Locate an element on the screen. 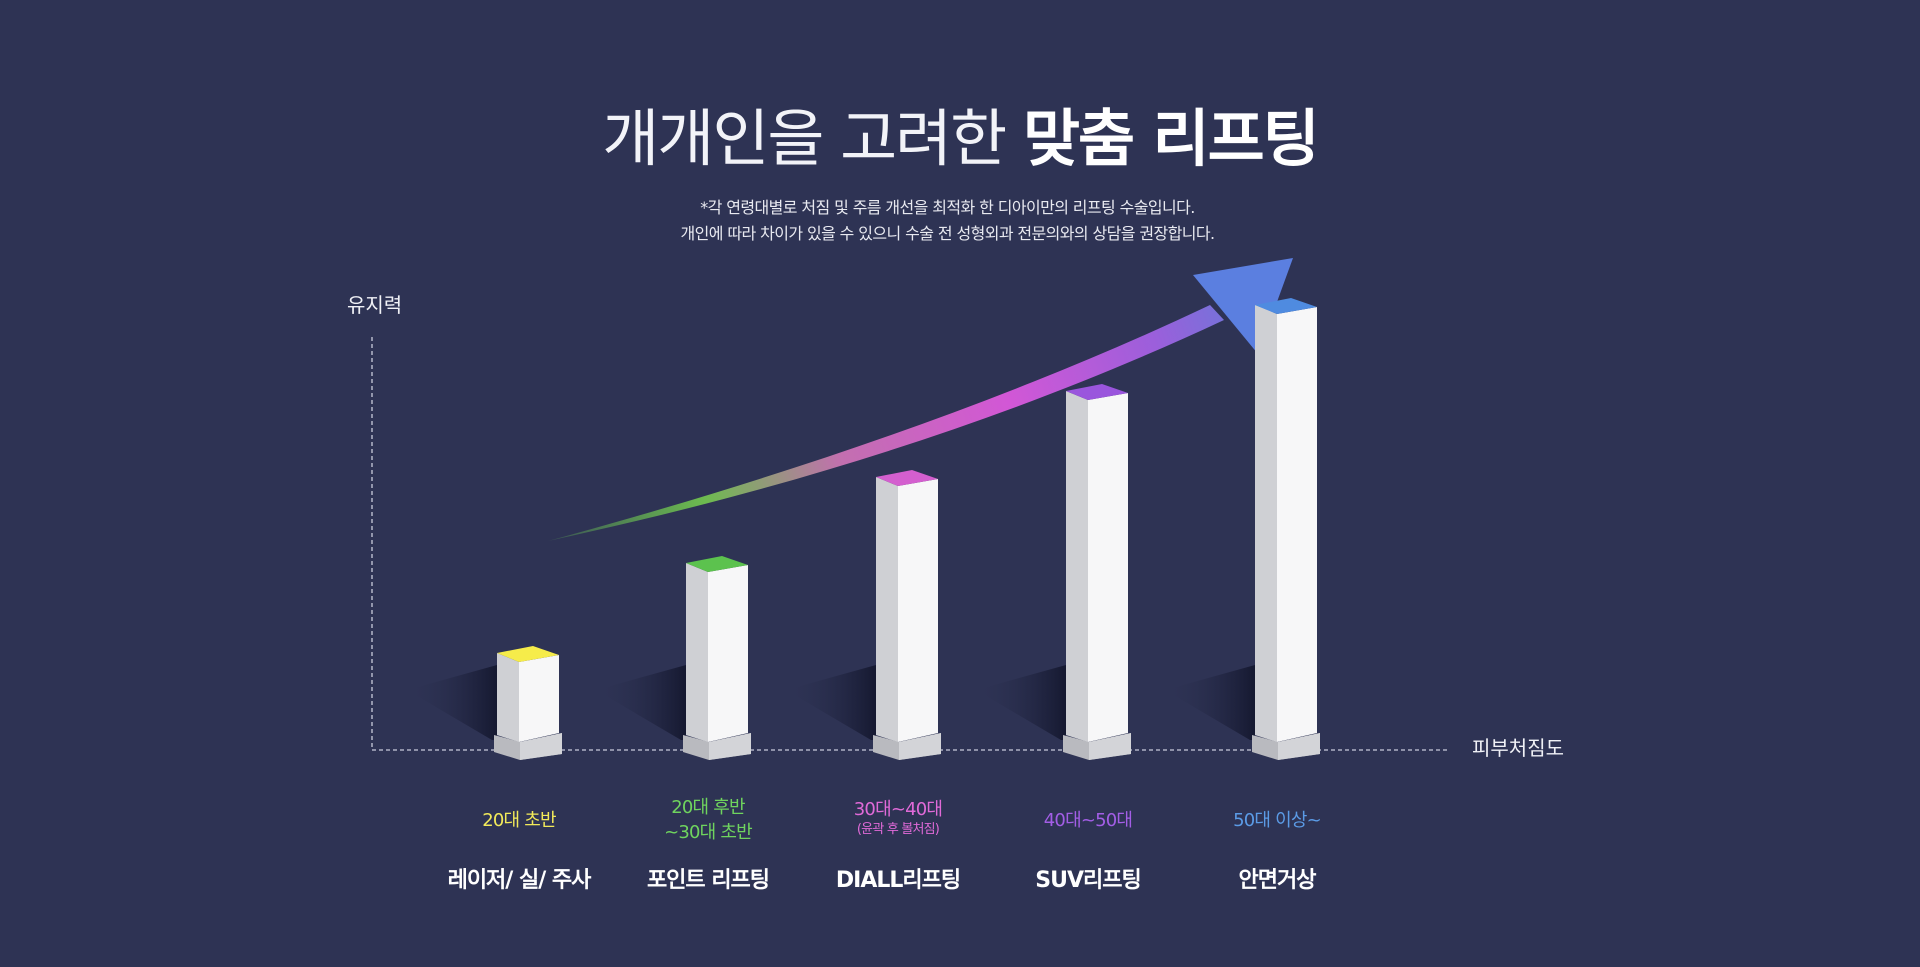  age-group-line2: ~30대 초반 is located at coordinates (708, 832).